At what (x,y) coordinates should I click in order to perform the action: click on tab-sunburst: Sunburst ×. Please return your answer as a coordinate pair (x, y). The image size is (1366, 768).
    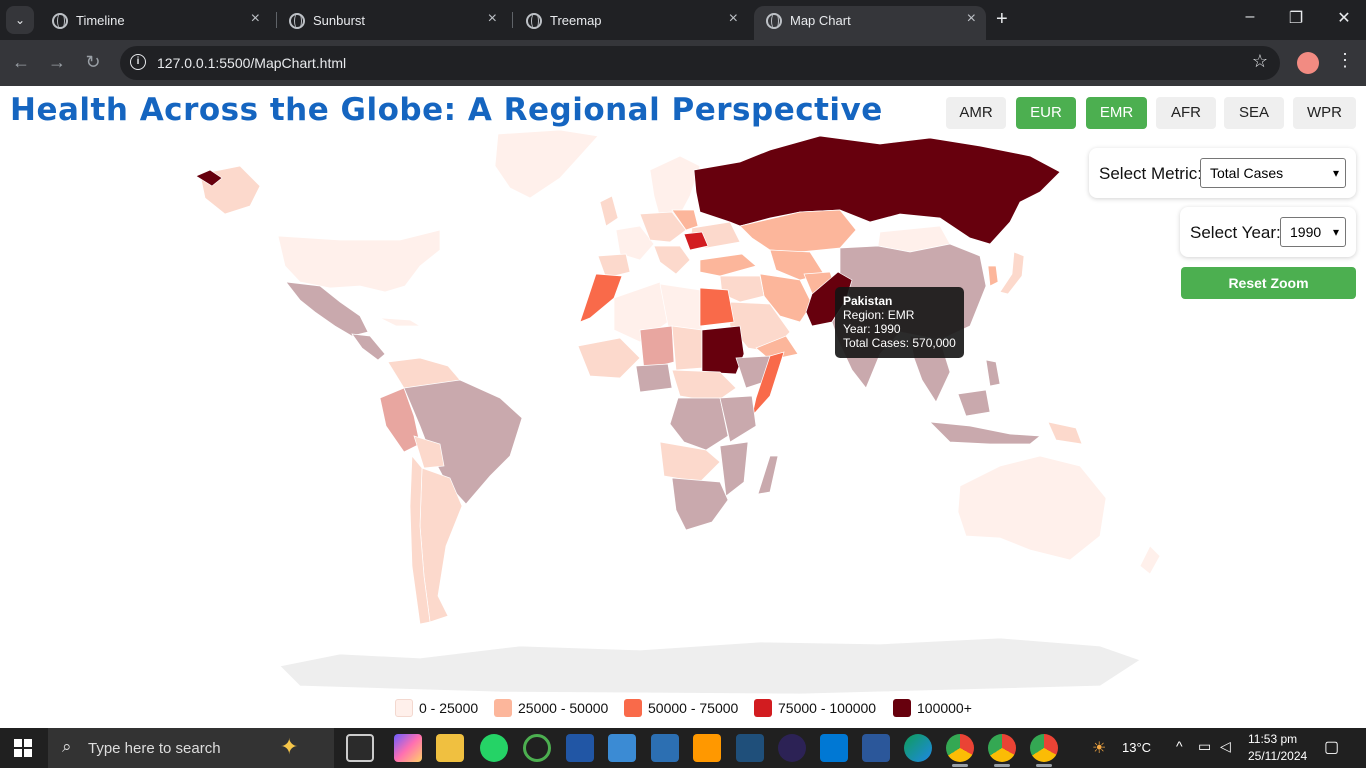
    Looking at the image, I should click on (392, 21).